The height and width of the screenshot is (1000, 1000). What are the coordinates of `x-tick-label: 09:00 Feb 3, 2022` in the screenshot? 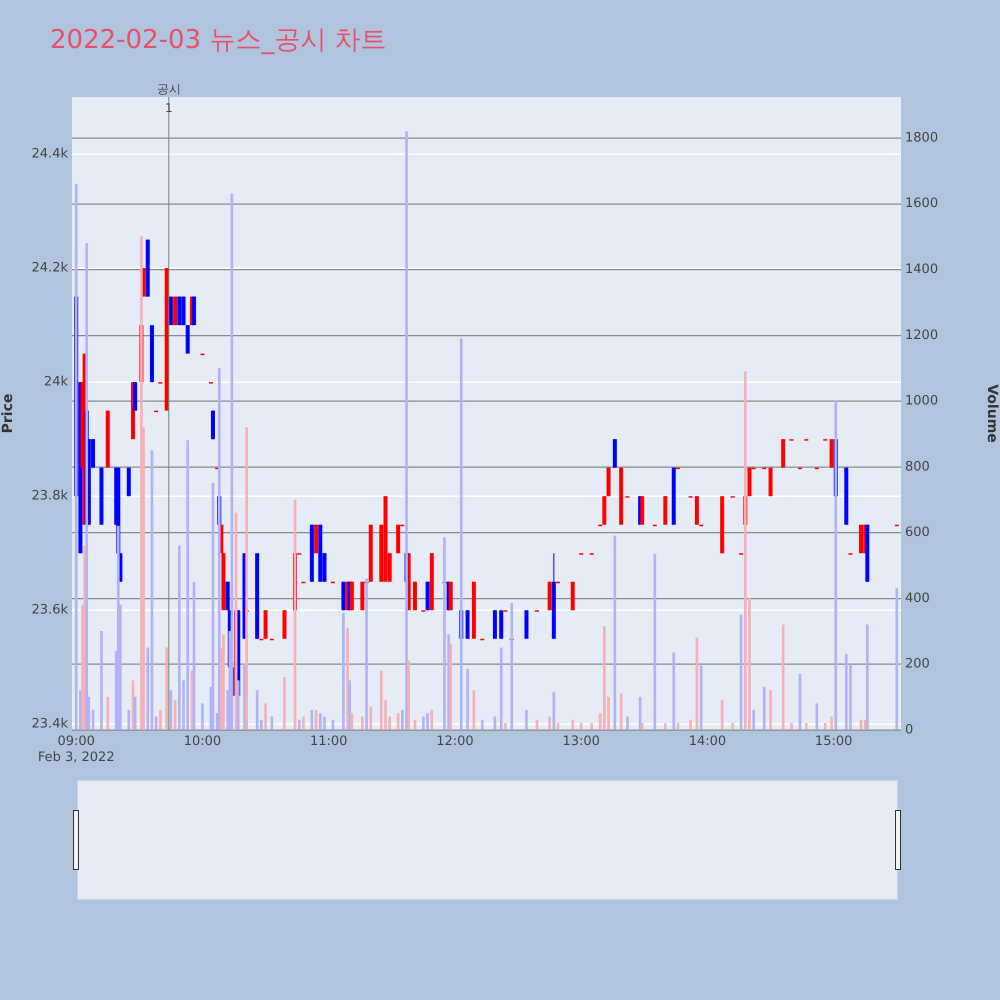 It's located at (76, 749).